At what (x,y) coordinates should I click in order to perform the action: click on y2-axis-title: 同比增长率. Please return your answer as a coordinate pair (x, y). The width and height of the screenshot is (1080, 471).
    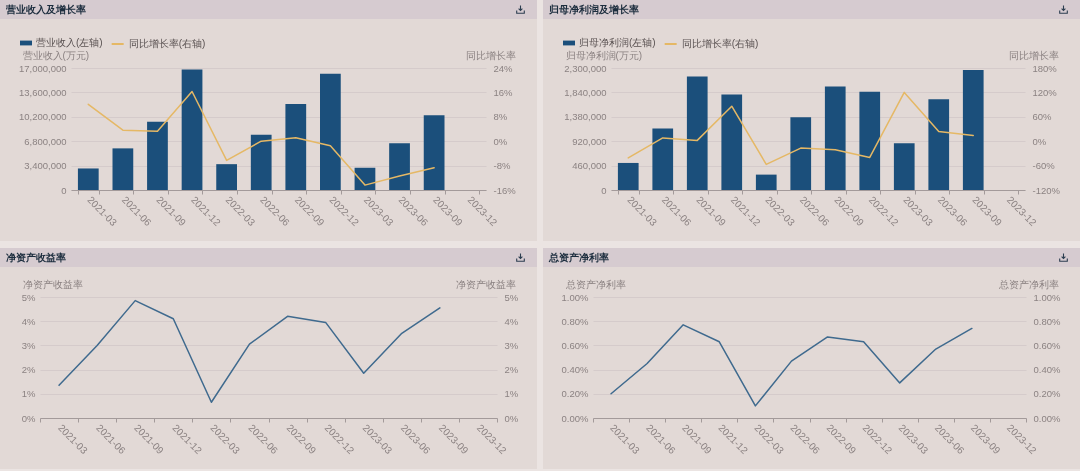
    Looking at the image, I should click on (1033, 55).